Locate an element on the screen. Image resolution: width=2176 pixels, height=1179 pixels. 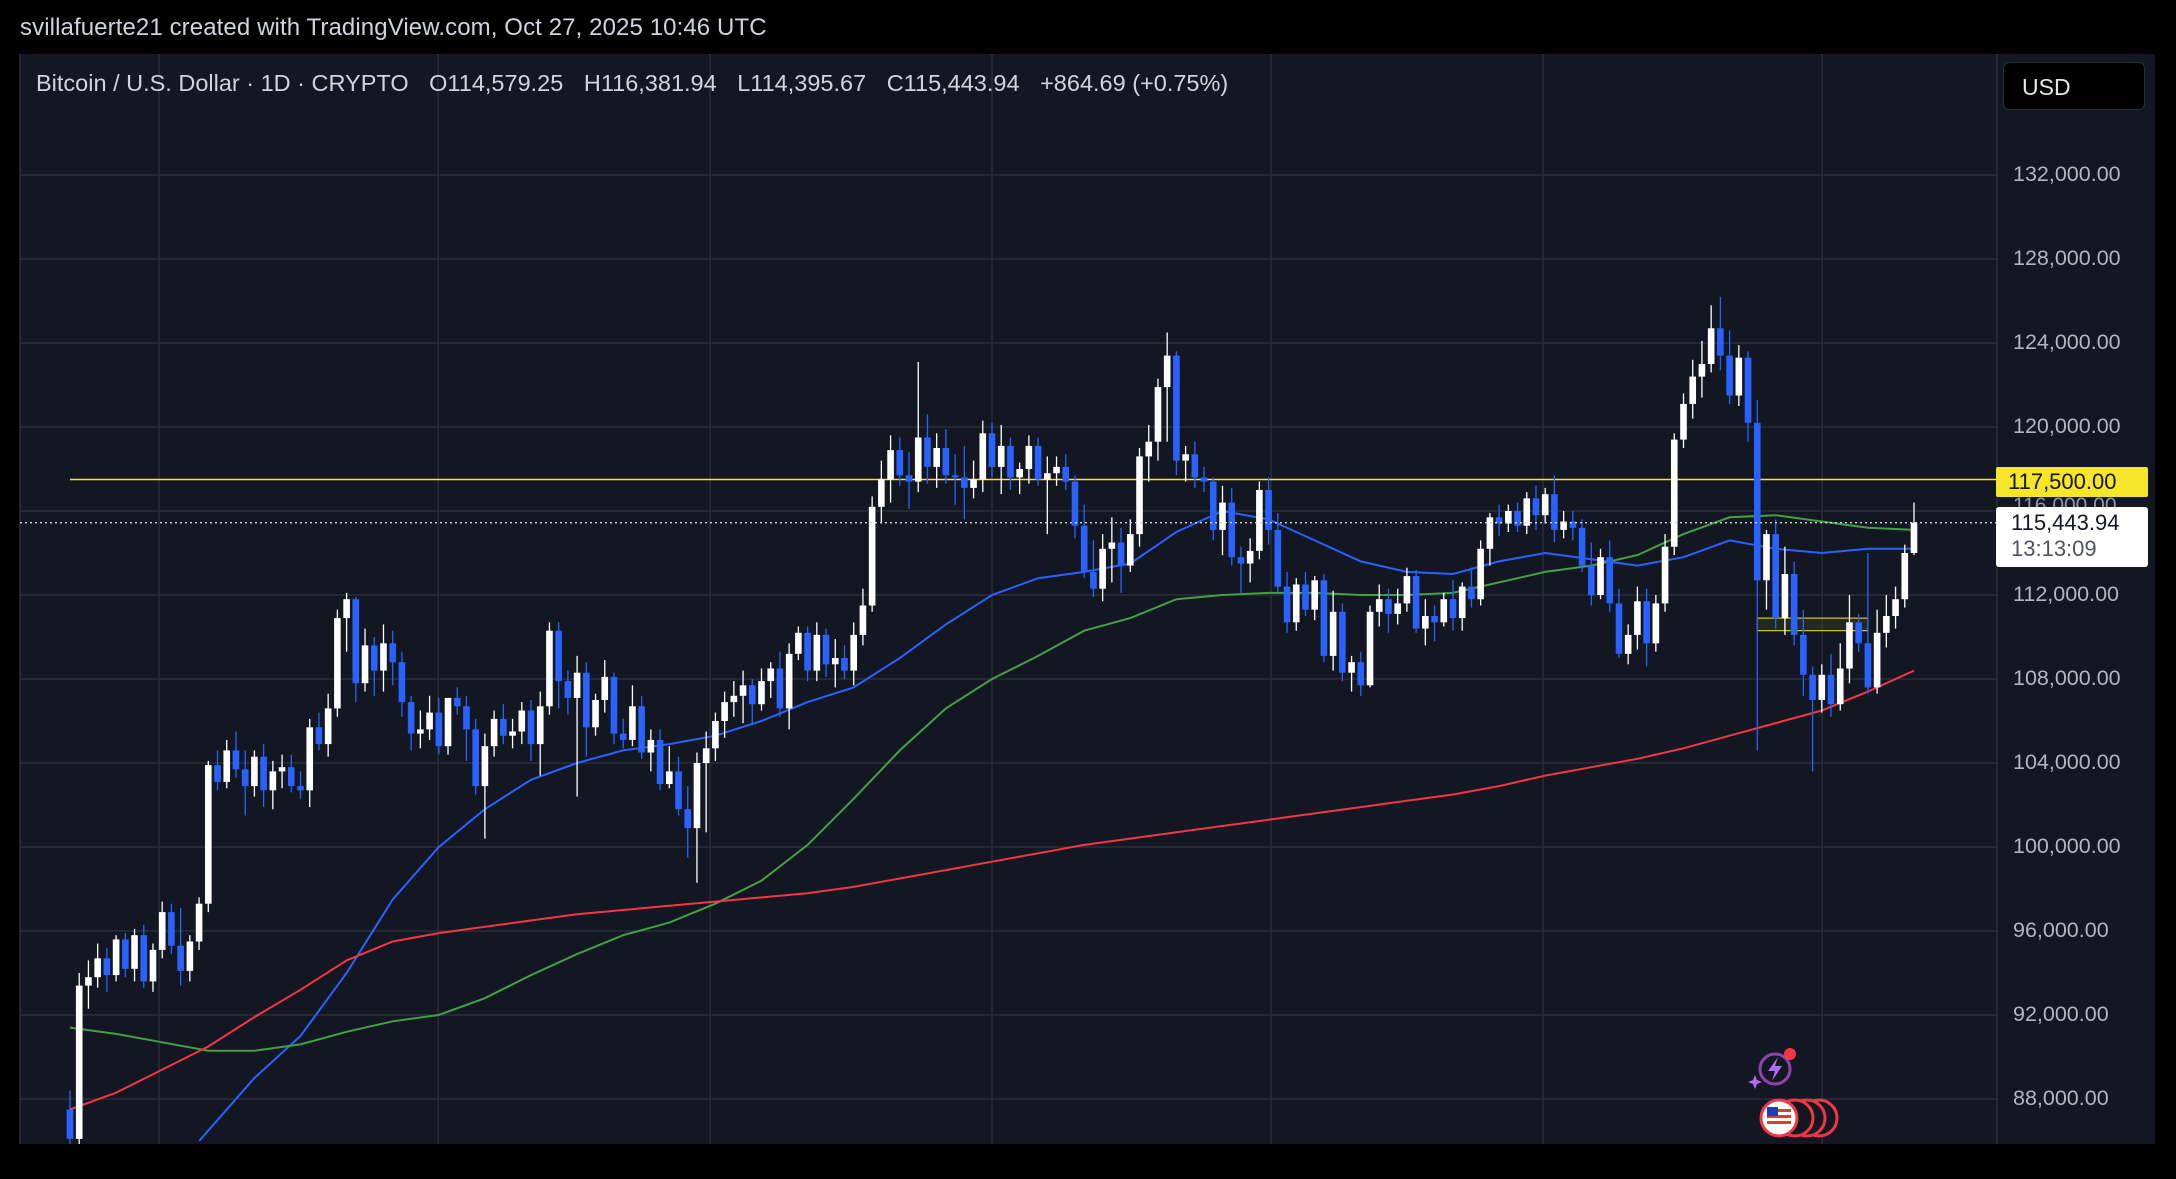
price-tick-label: 96,000.00 is located at coordinates (2061, 930).